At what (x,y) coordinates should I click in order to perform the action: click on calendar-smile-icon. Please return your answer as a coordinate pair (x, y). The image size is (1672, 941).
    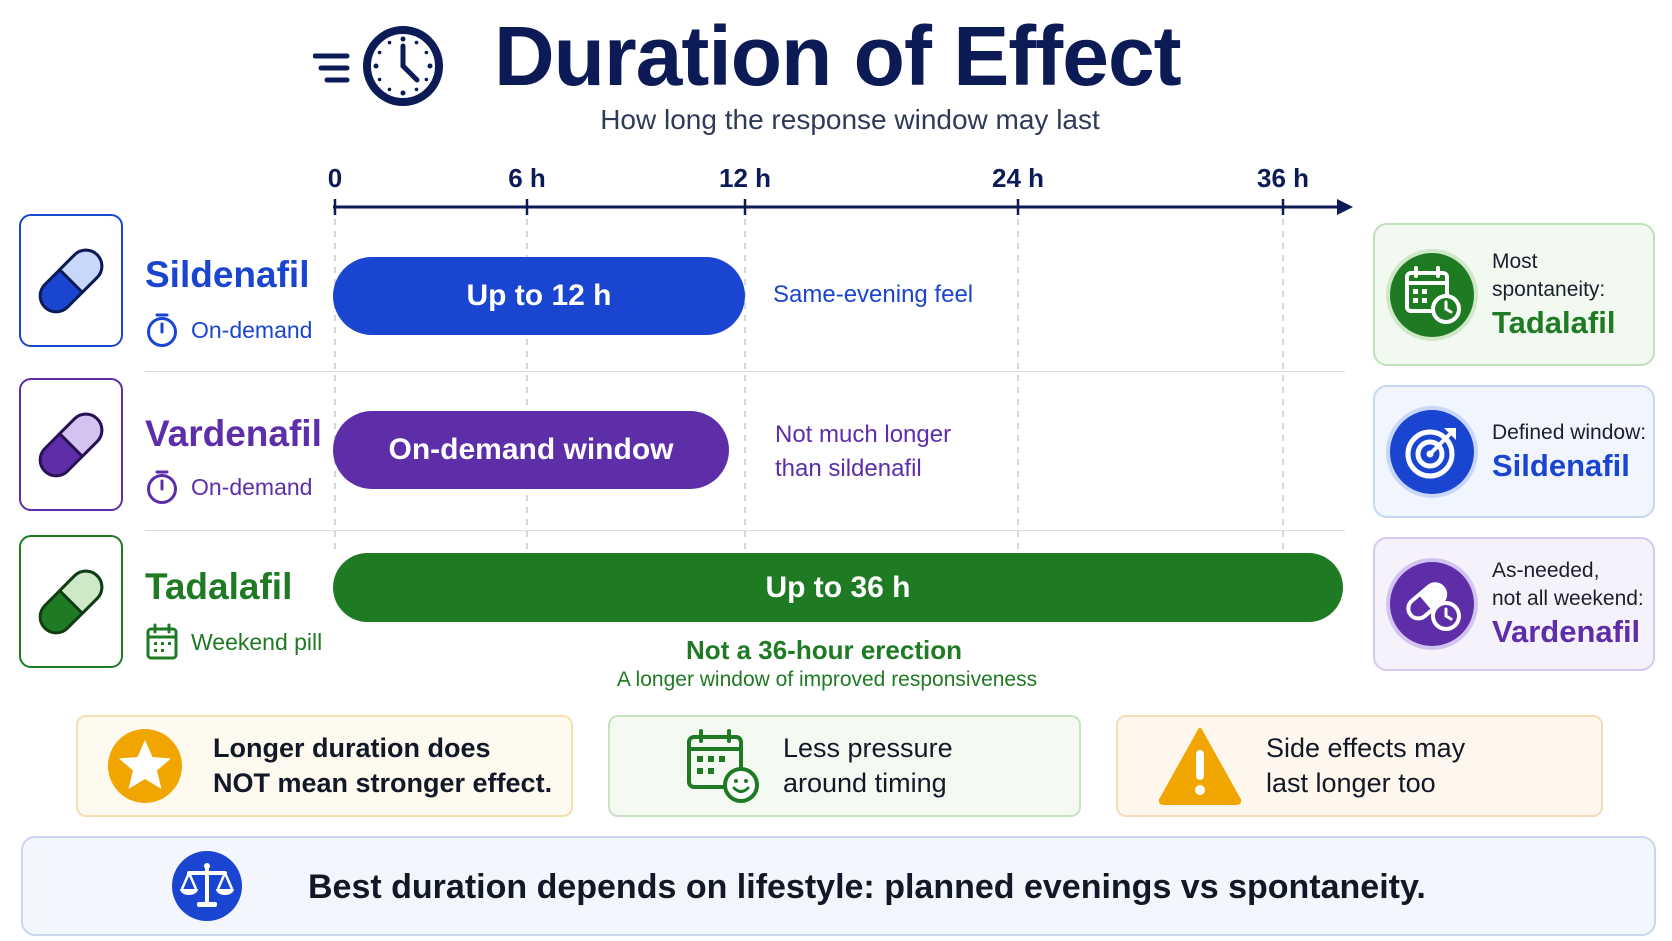
    Looking at the image, I should click on (723, 766).